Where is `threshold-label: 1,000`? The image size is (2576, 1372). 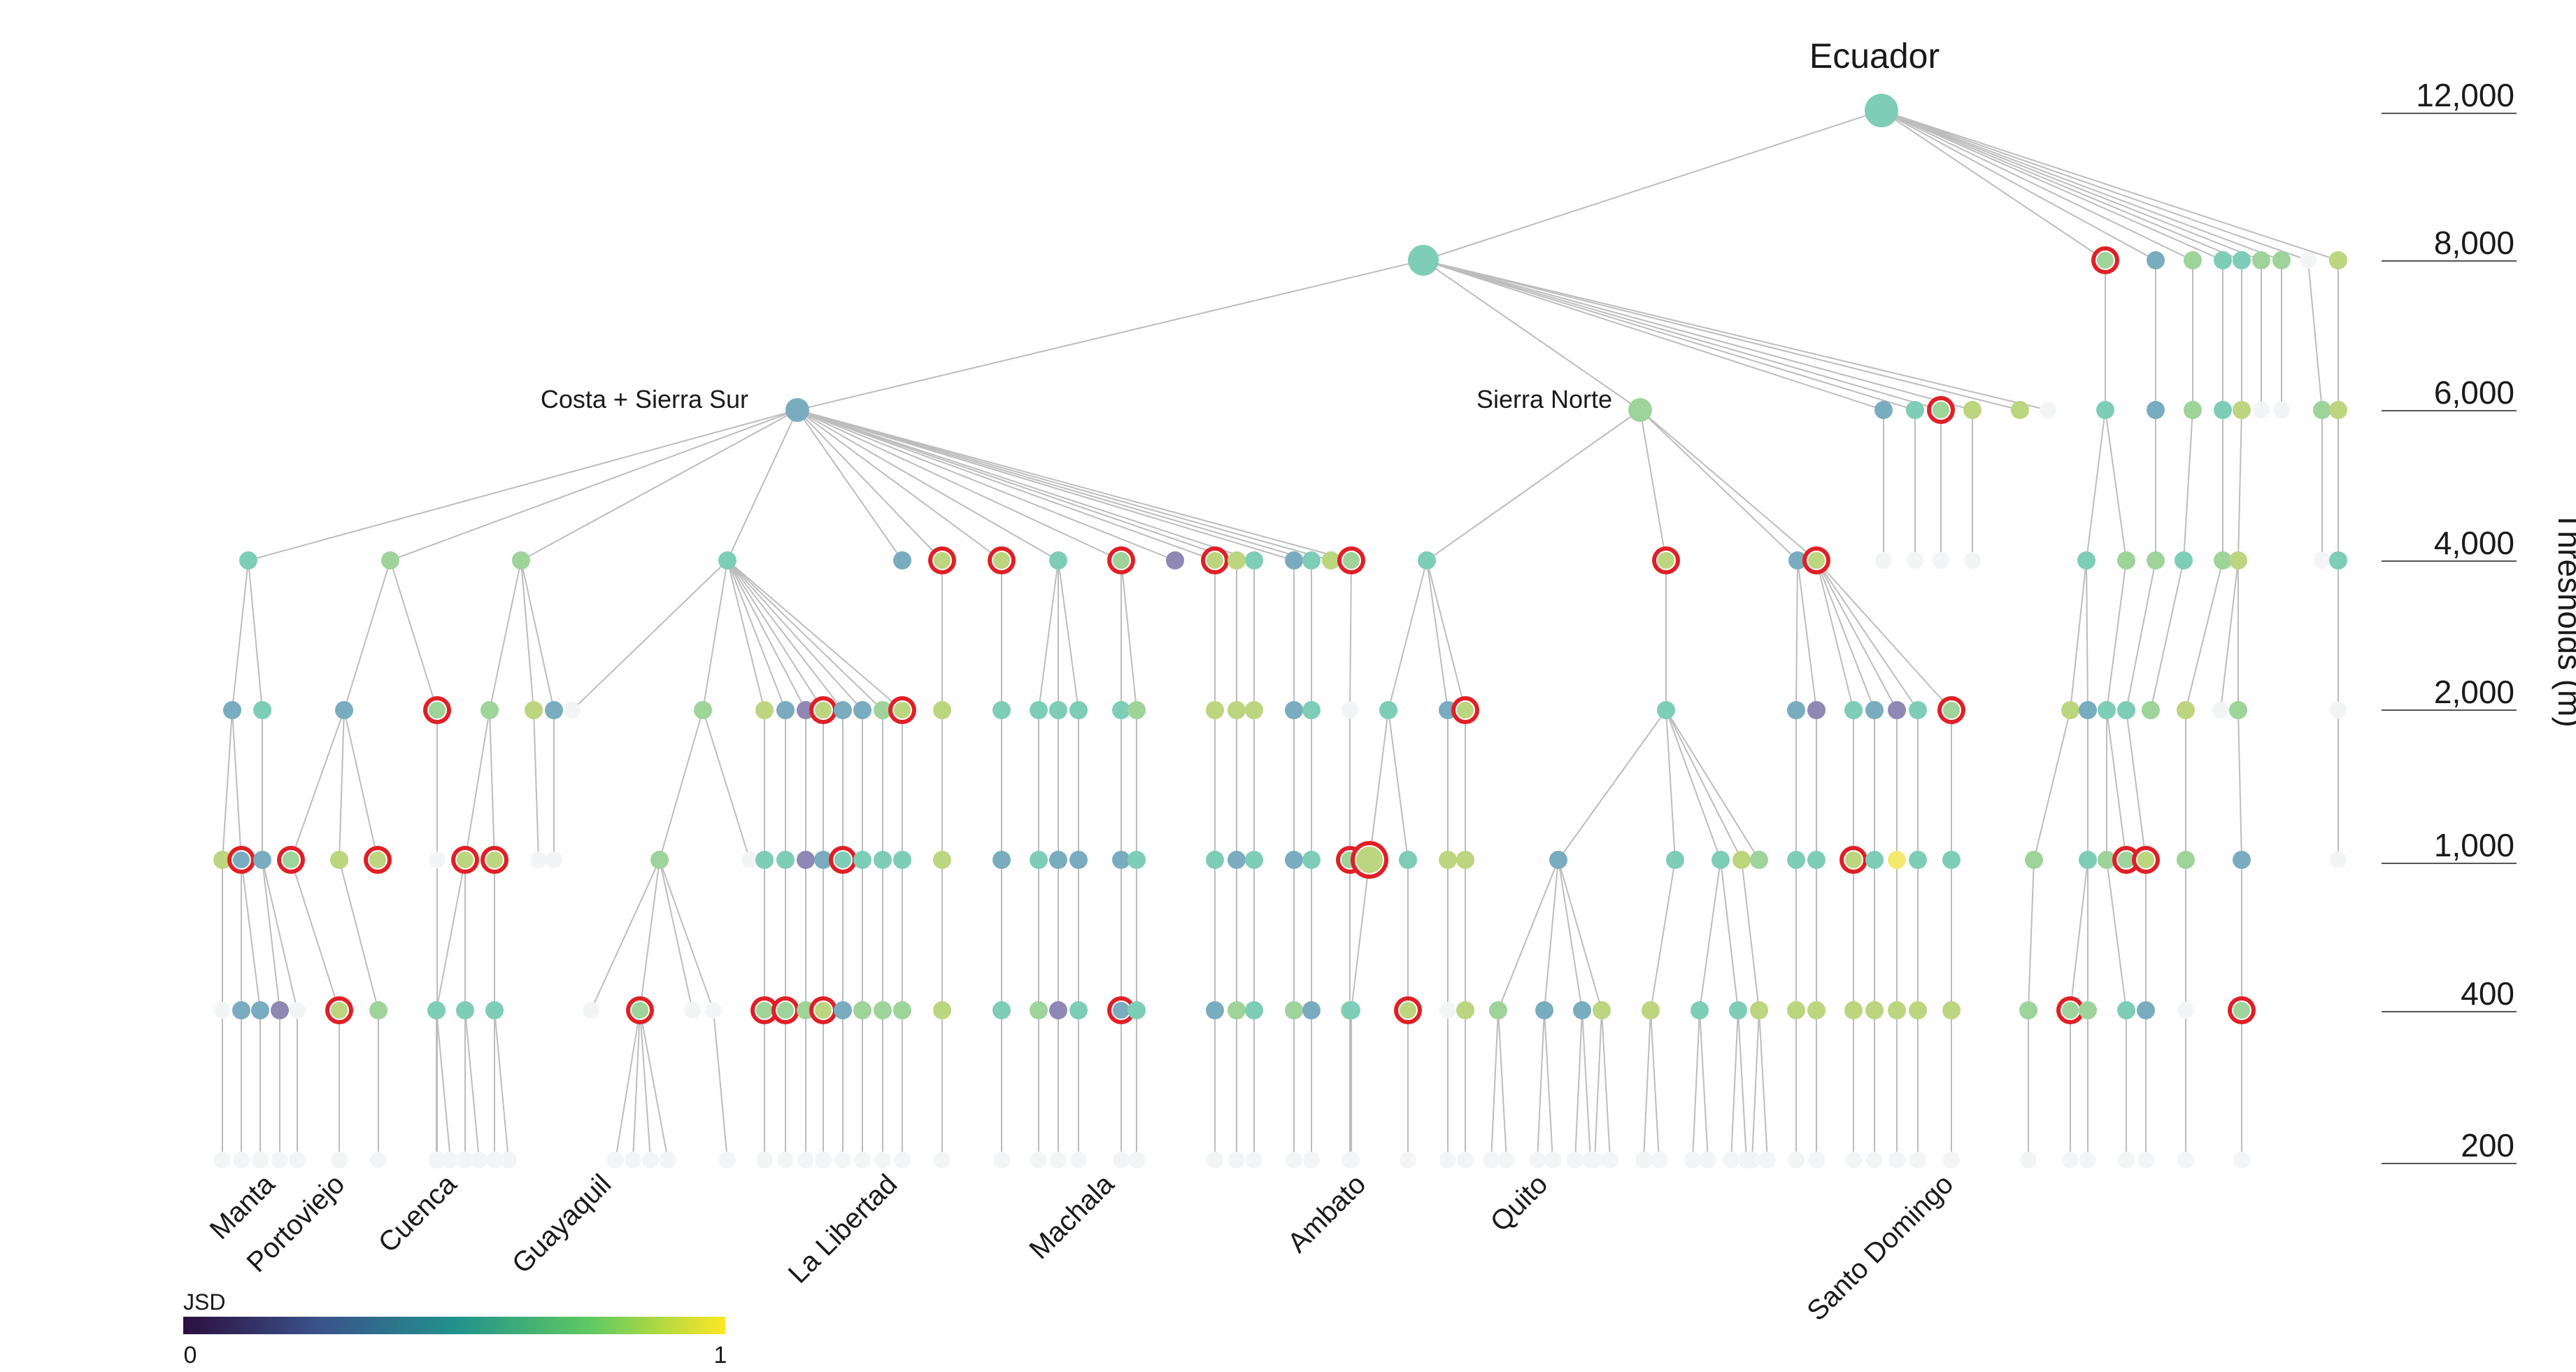
threshold-label: 1,000 is located at coordinates (2474, 845).